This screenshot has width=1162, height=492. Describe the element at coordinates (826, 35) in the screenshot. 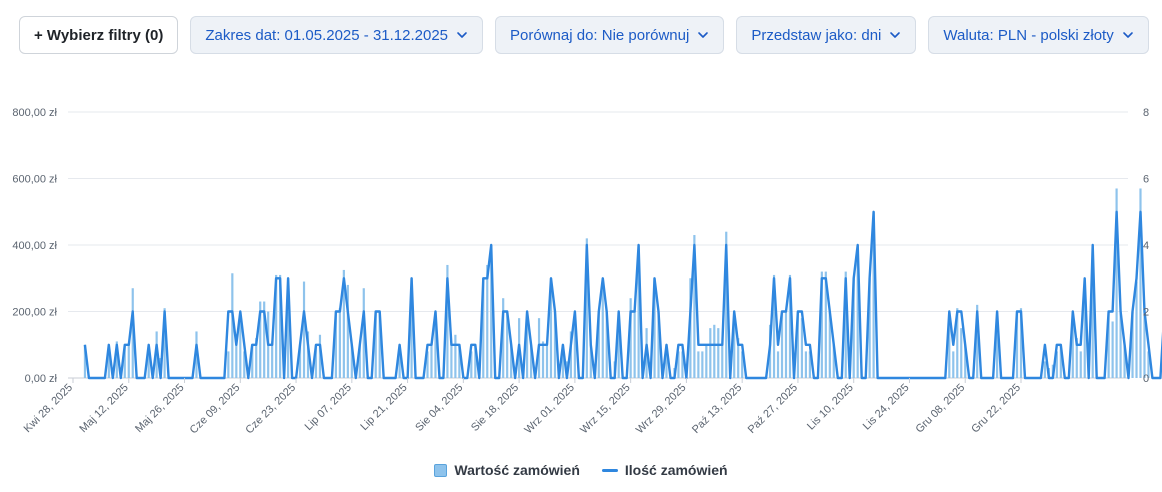

I see `present-as-dropdown: Przedstaw jako: dni` at that location.